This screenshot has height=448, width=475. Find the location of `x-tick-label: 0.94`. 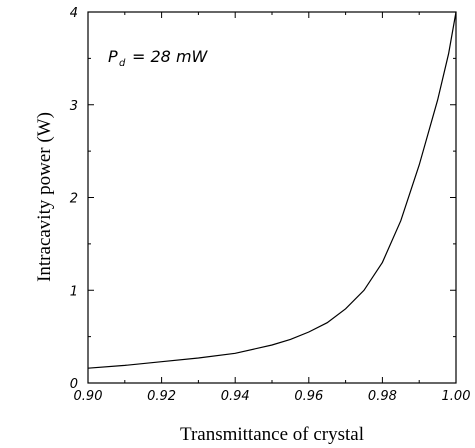

x-tick-label: 0.94 is located at coordinates (235, 396).